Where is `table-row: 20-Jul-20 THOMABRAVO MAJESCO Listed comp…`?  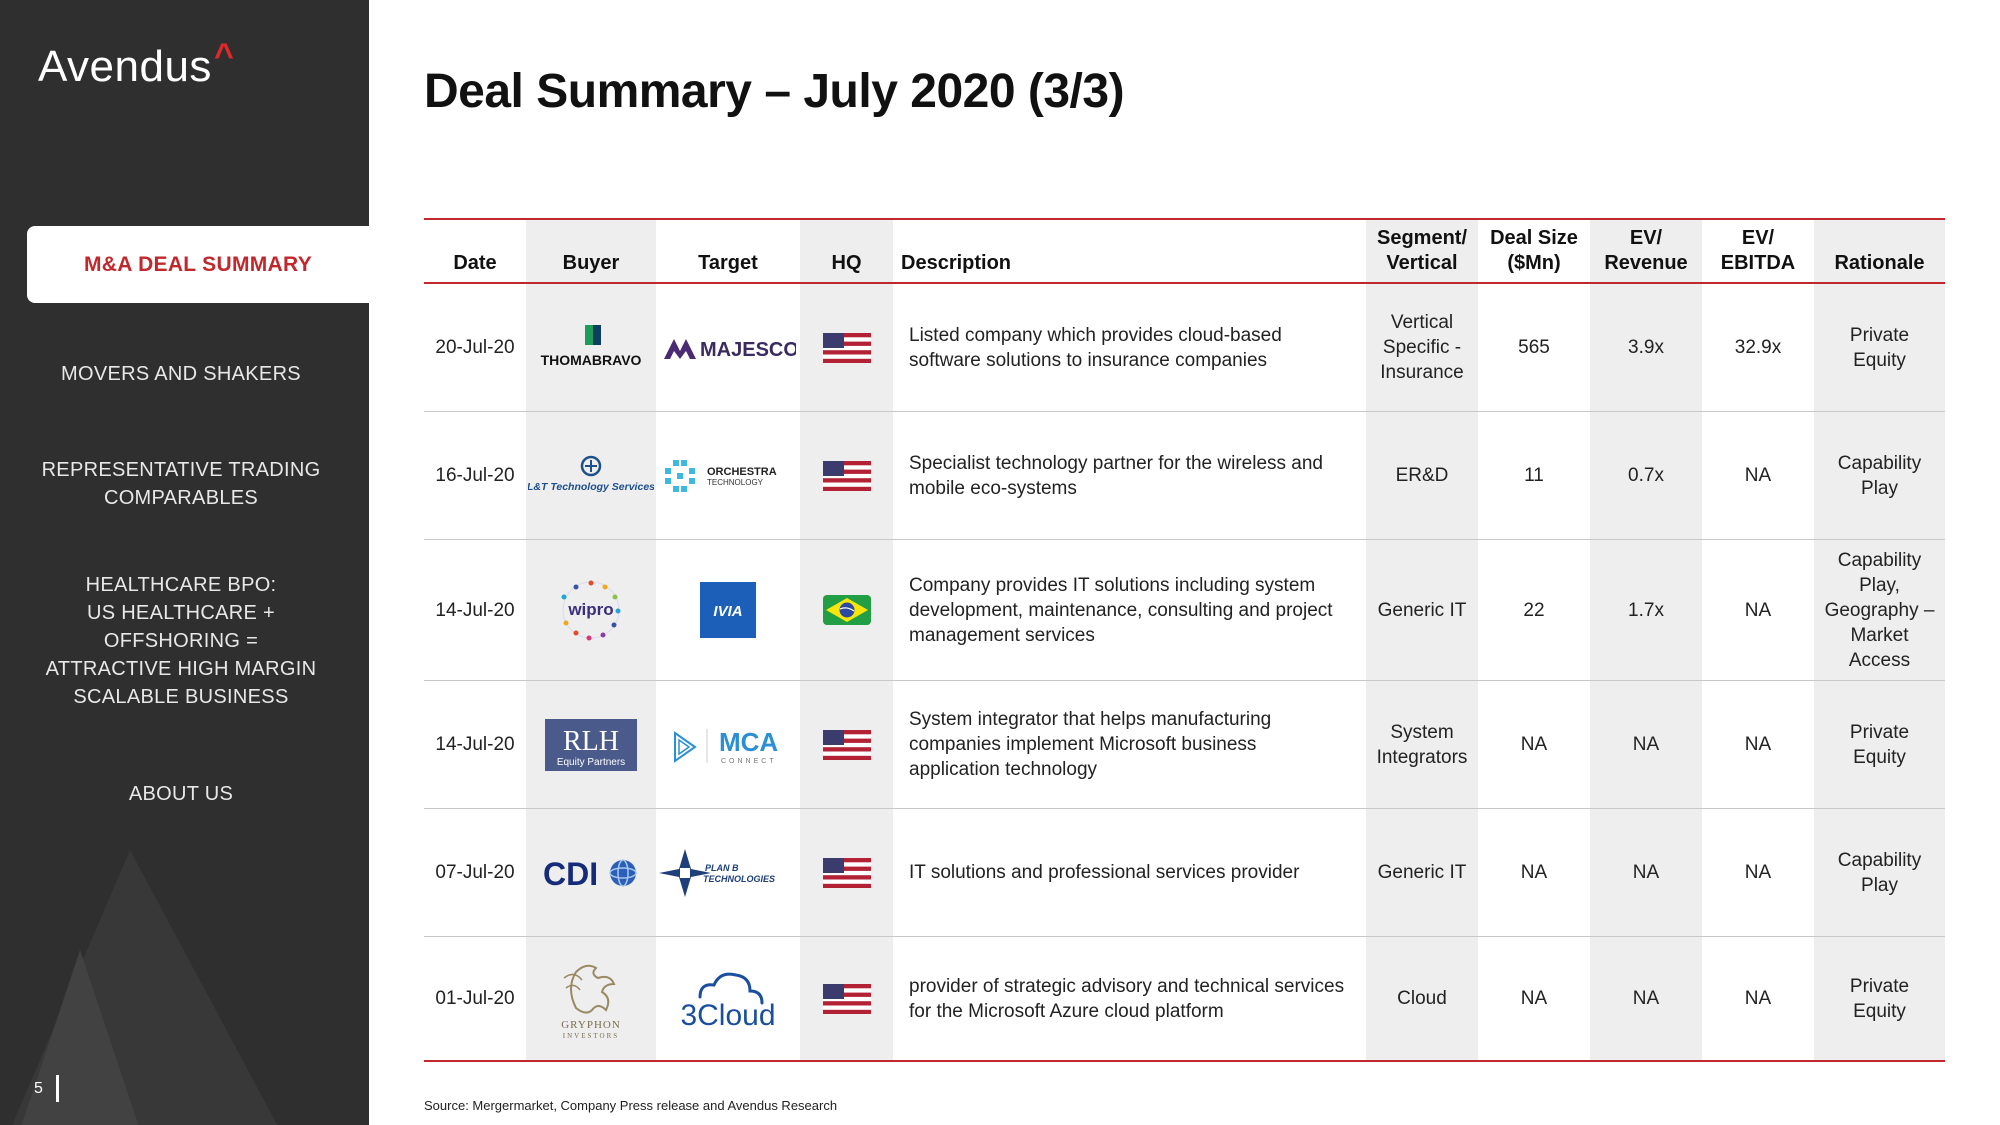
table-row: 20-Jul-20 THOMABRAVO MAJESCO Listed comp… is located at coordinates (1184, 347).